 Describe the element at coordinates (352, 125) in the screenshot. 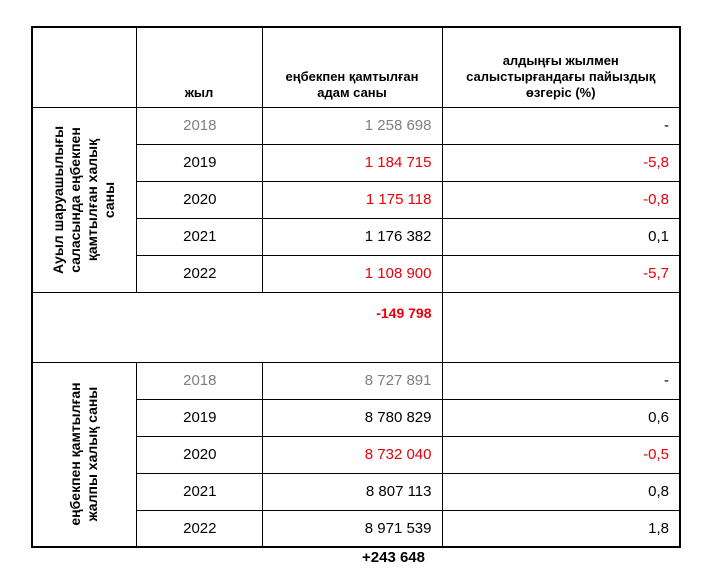

I see `value-cell: 1 258 698` at that location.